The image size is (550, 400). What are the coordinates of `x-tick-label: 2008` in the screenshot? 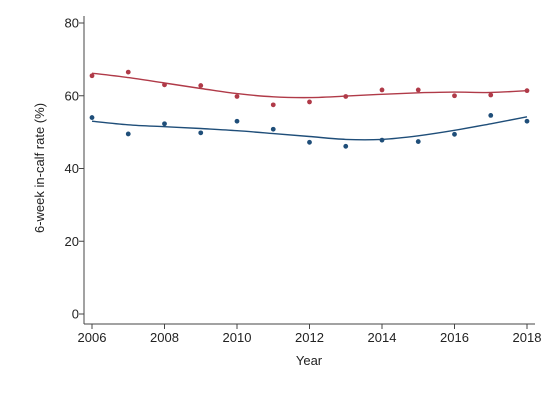 It's located at (164, 337).